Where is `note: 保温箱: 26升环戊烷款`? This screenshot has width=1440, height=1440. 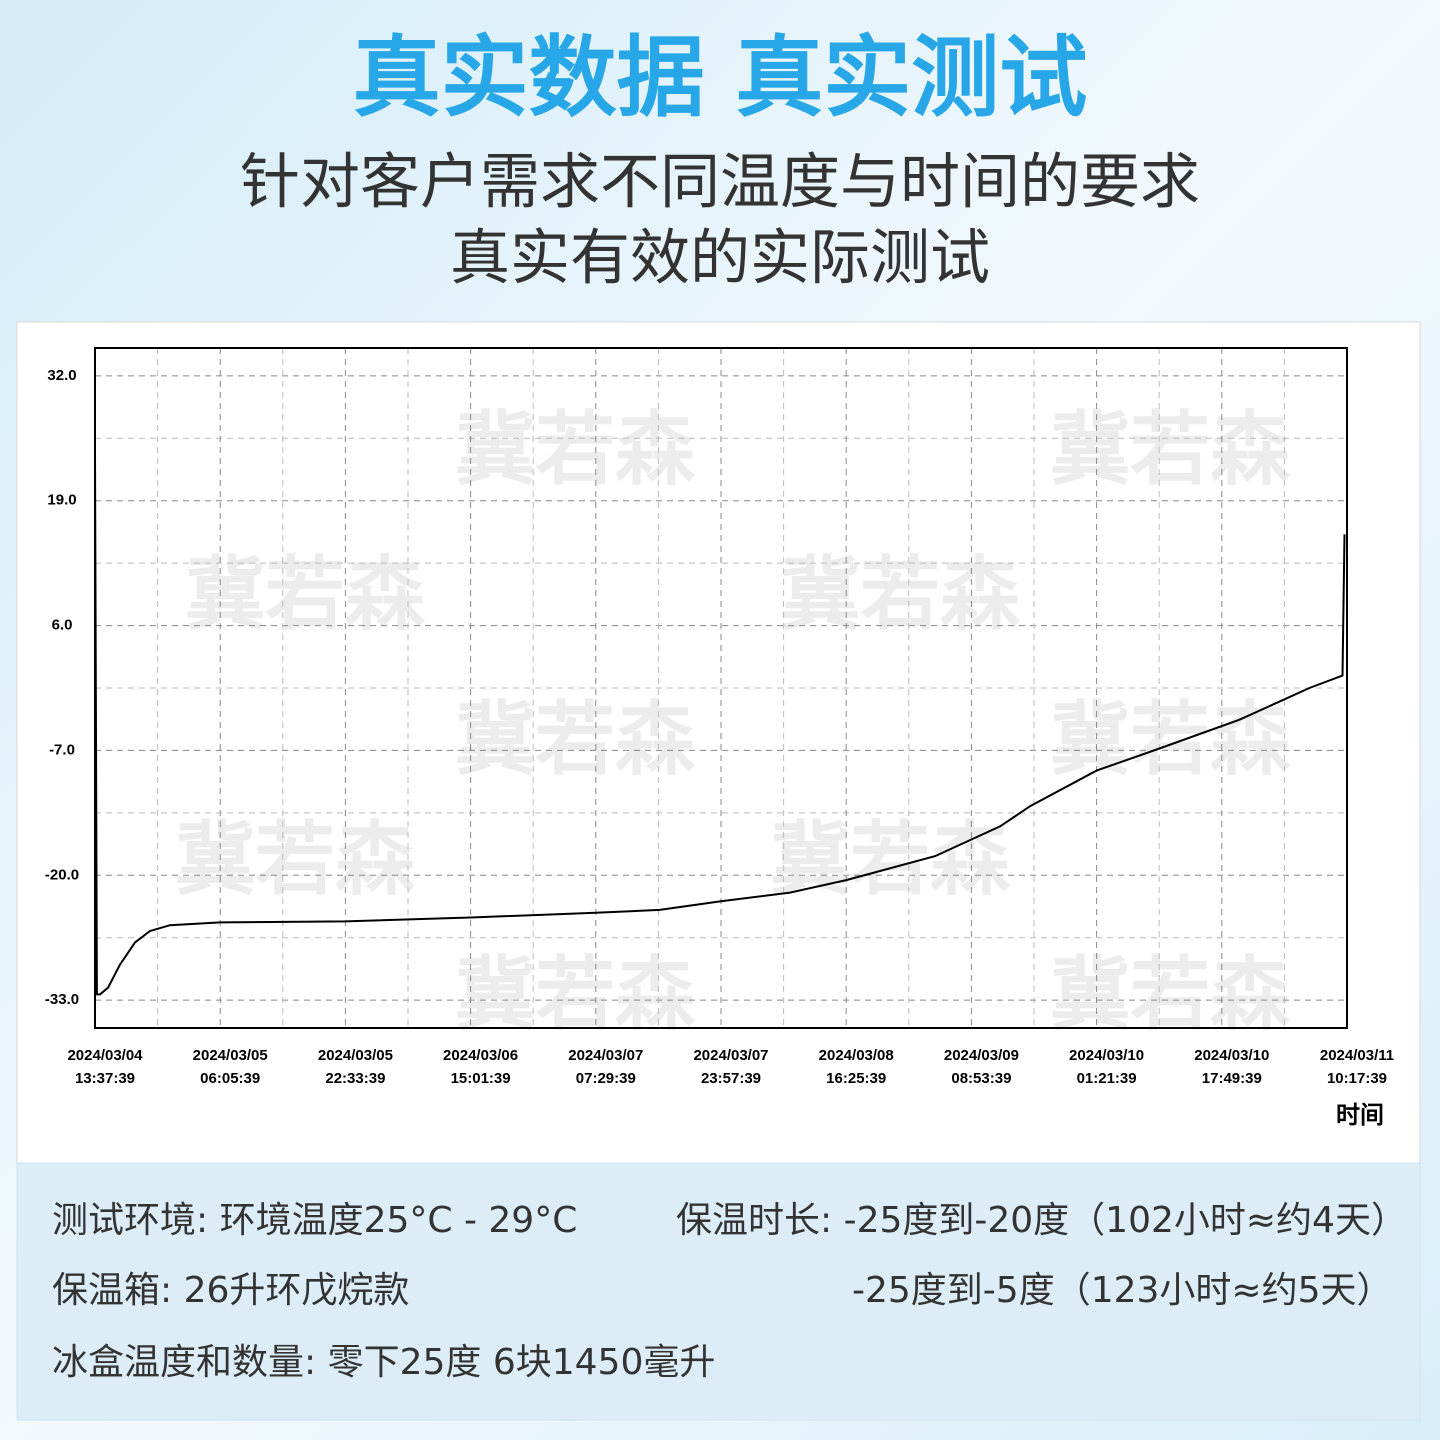 note: 保温箱: 26升环戊烷款 is located at coordinates (230, 1290).